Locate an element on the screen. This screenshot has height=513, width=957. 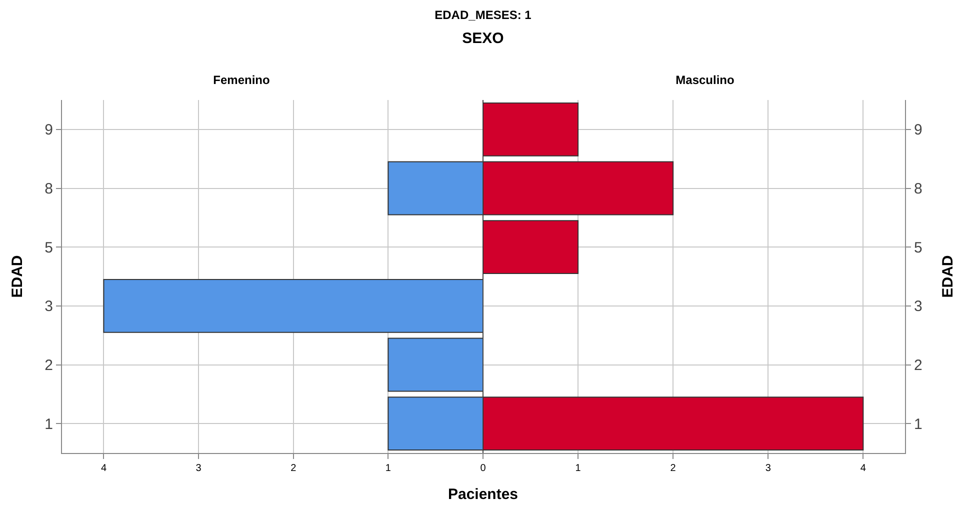
text: EDAD_MESES: 1 is located at coordinates (483, 15).